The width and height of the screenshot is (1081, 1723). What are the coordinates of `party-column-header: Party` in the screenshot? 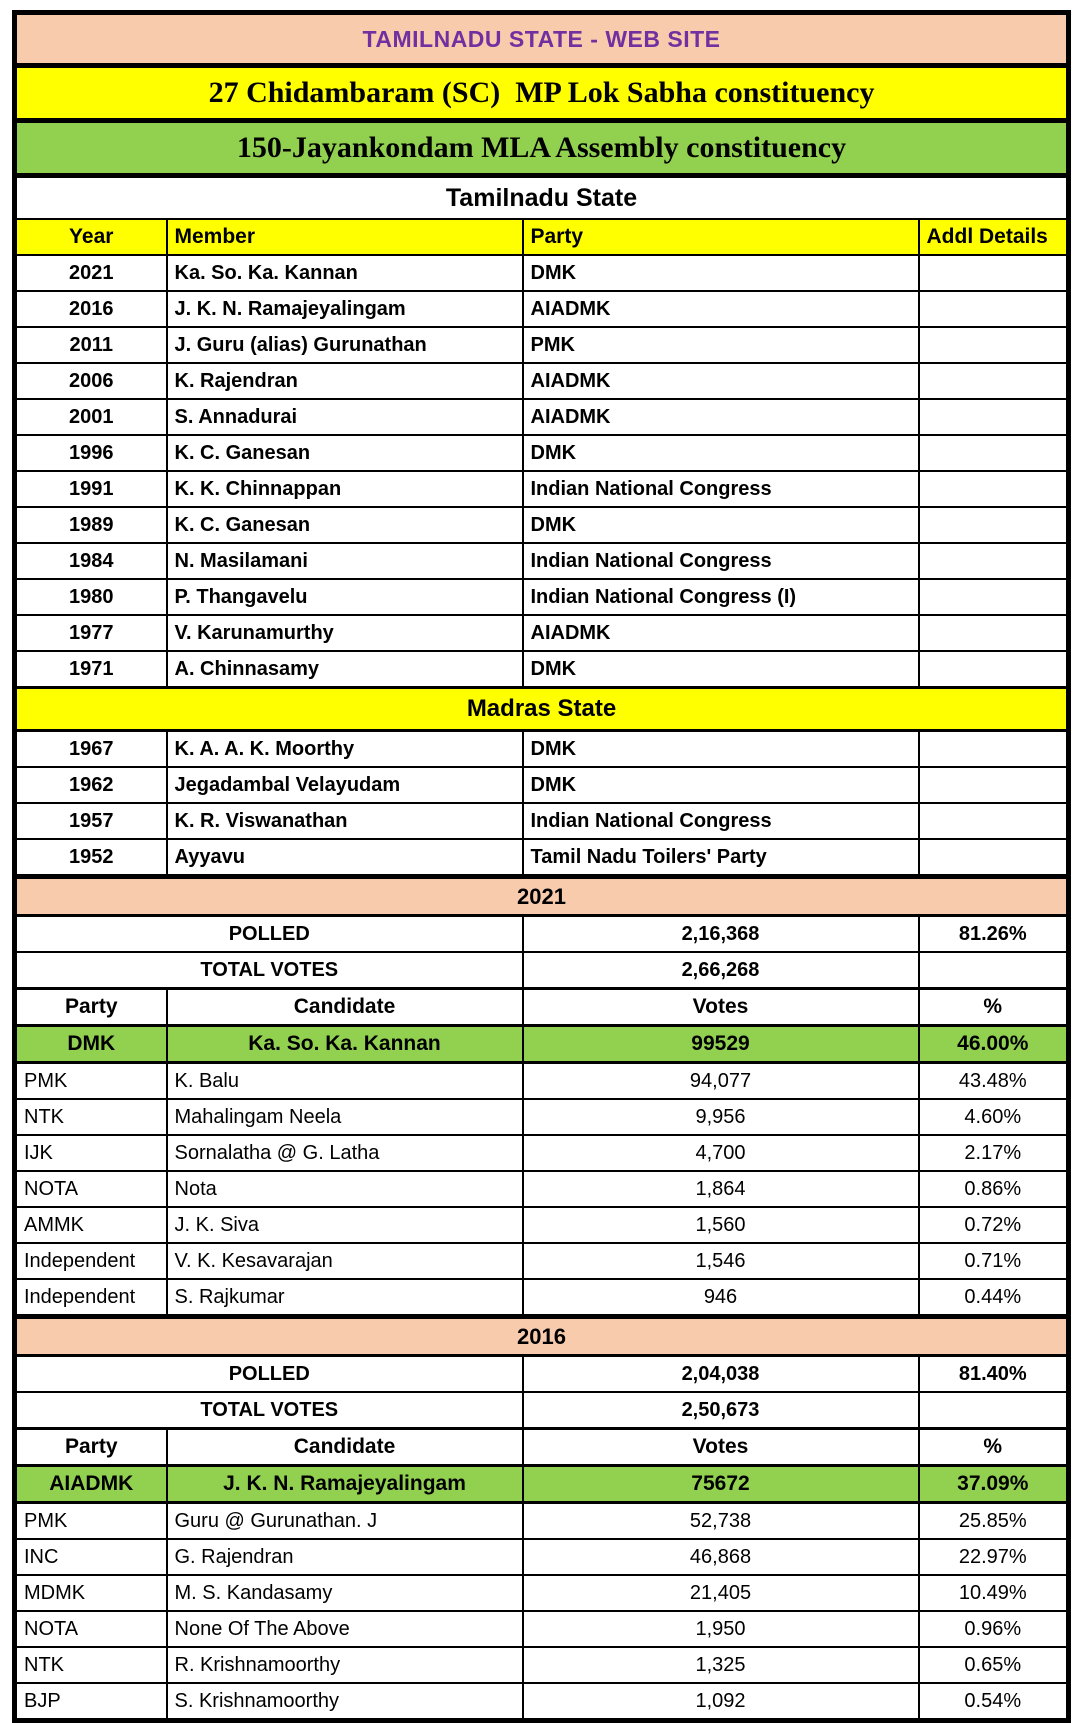 It's located at (90, 1007).